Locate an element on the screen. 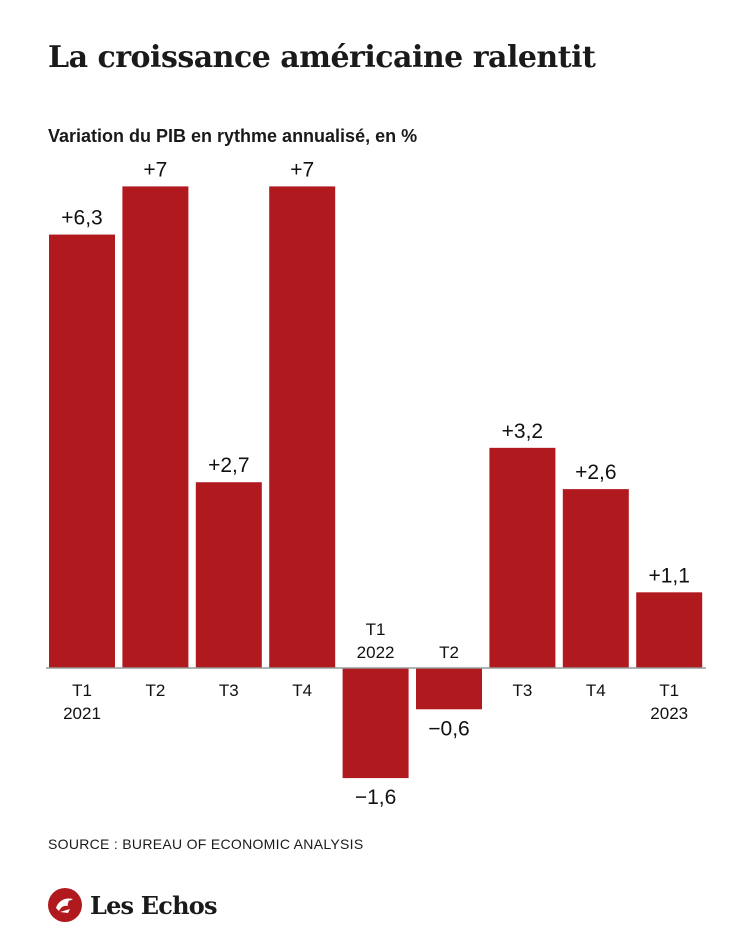 The height and width of the screenshot is (938, 750). value-label-8: +2,6 is located at coordinates (595, 472).